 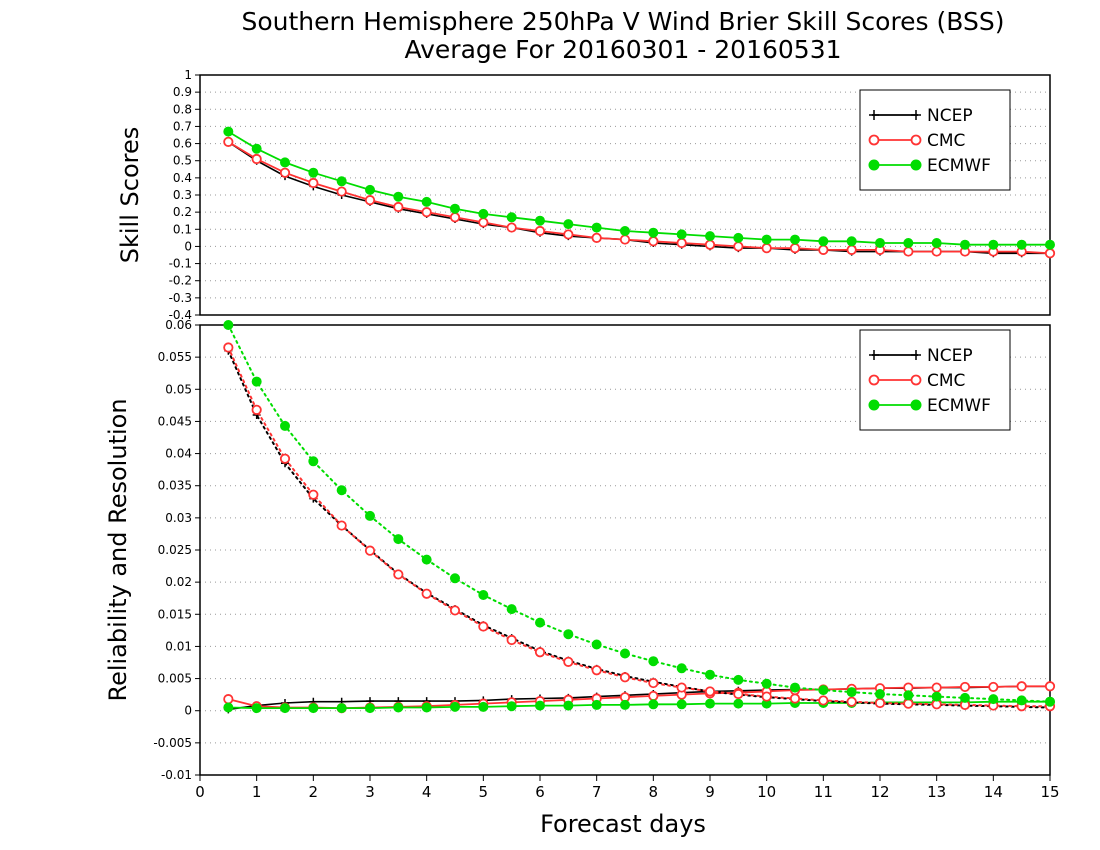 I want to click on x-tick-label: 0, so click(x=200, y=792).